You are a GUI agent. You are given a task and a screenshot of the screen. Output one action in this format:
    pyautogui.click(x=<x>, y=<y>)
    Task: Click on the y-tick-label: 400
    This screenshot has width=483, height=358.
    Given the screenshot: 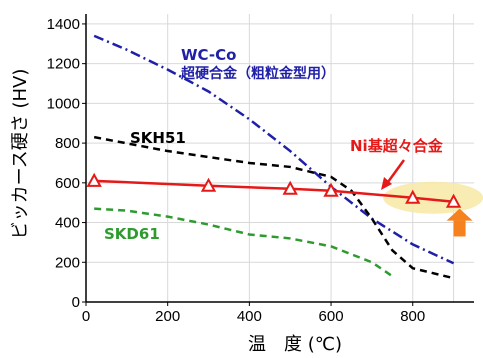 What is the action you would take?
    pyautogui.click(x=67, y=223)
    